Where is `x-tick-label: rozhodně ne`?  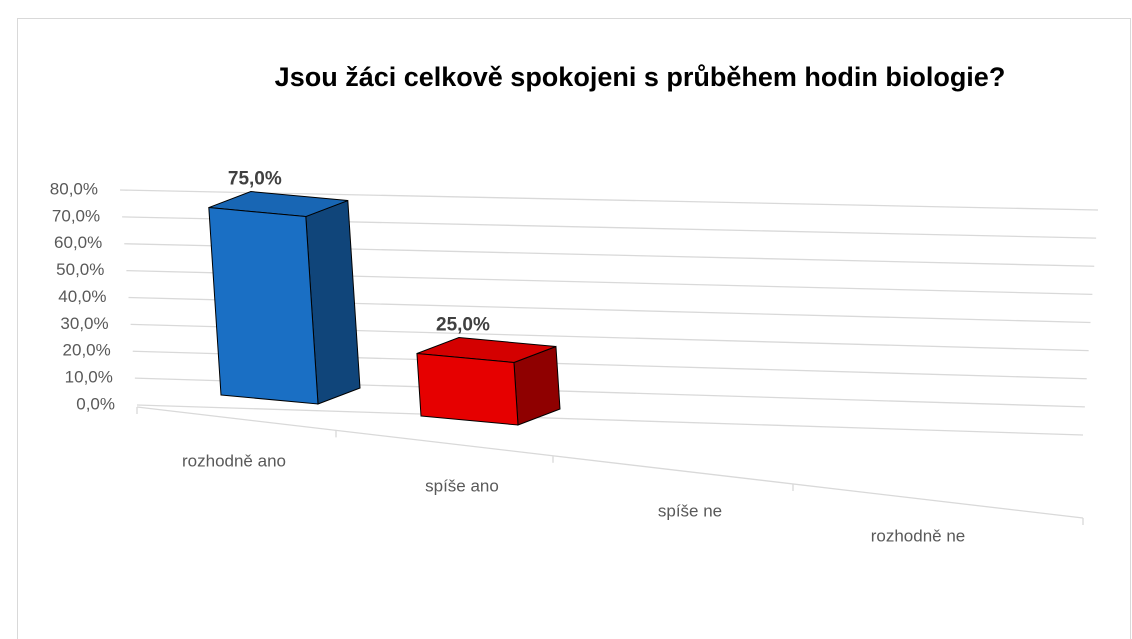 x-tick-label: rozhodně ne is located at coordinates (918, 535).